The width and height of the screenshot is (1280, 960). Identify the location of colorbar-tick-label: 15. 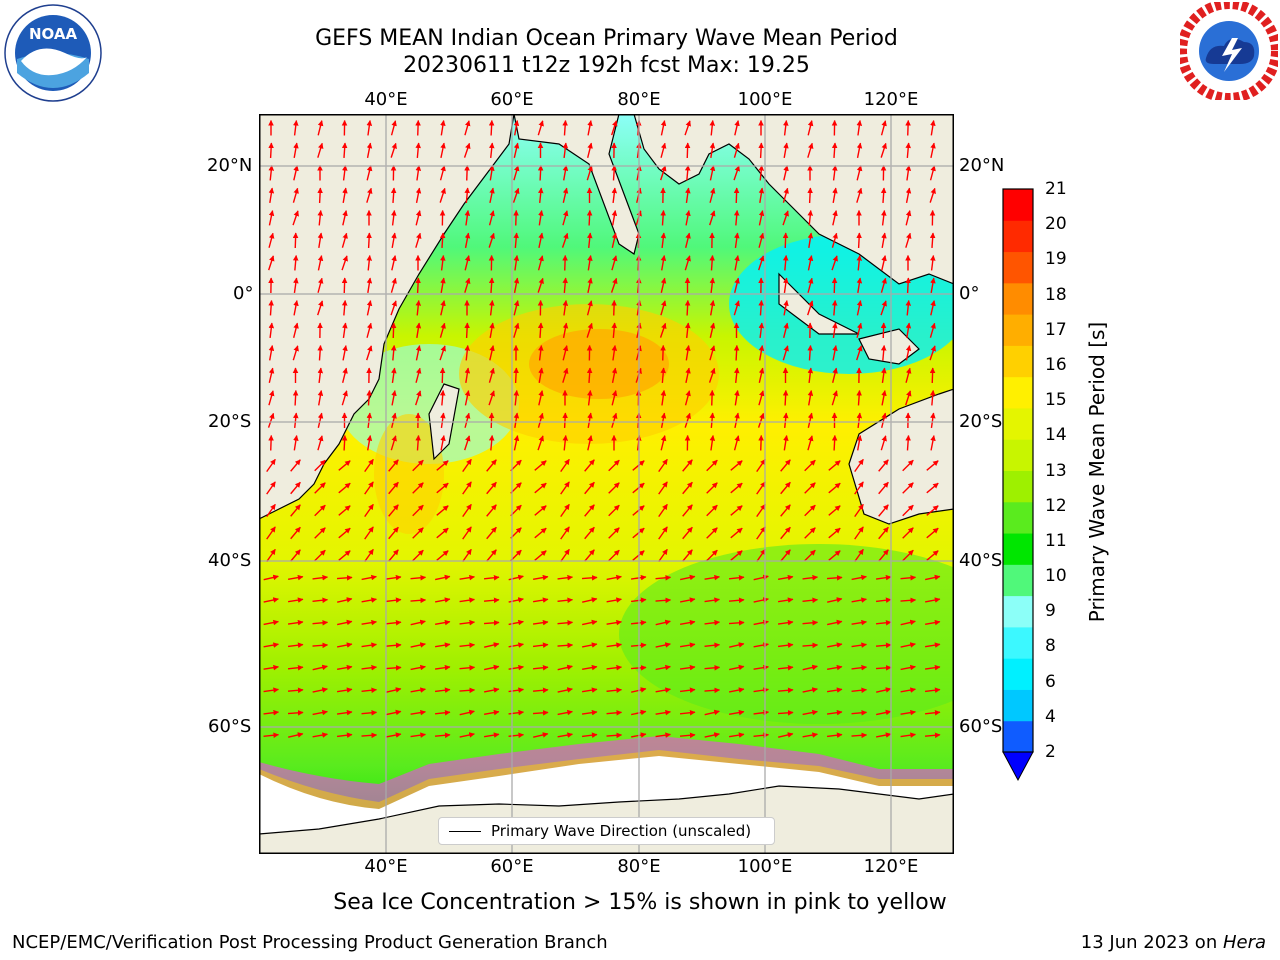
(1056, 400).